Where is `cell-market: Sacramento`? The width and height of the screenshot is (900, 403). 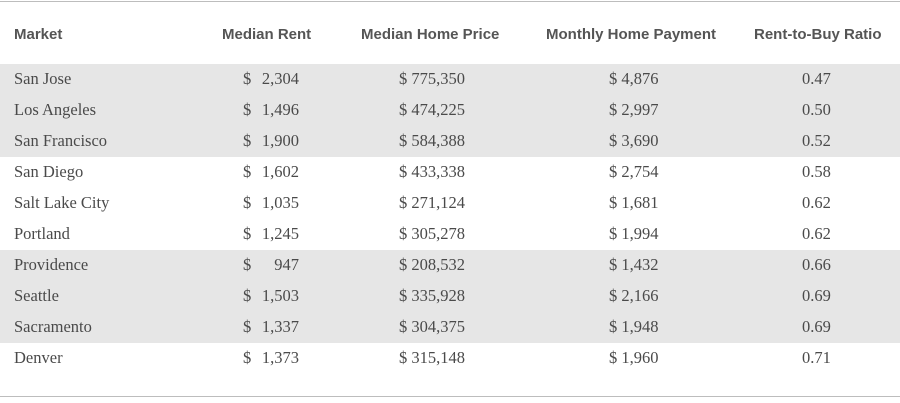
cell-market: Sacramento is located at coordinates (53, 326).